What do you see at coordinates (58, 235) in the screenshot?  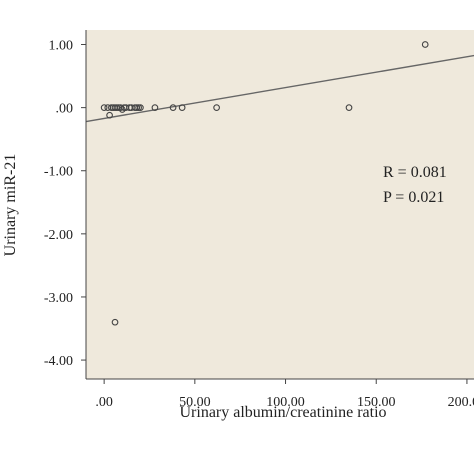 I see `y-tick-label: -2.00` at bounding box center [58, 235].